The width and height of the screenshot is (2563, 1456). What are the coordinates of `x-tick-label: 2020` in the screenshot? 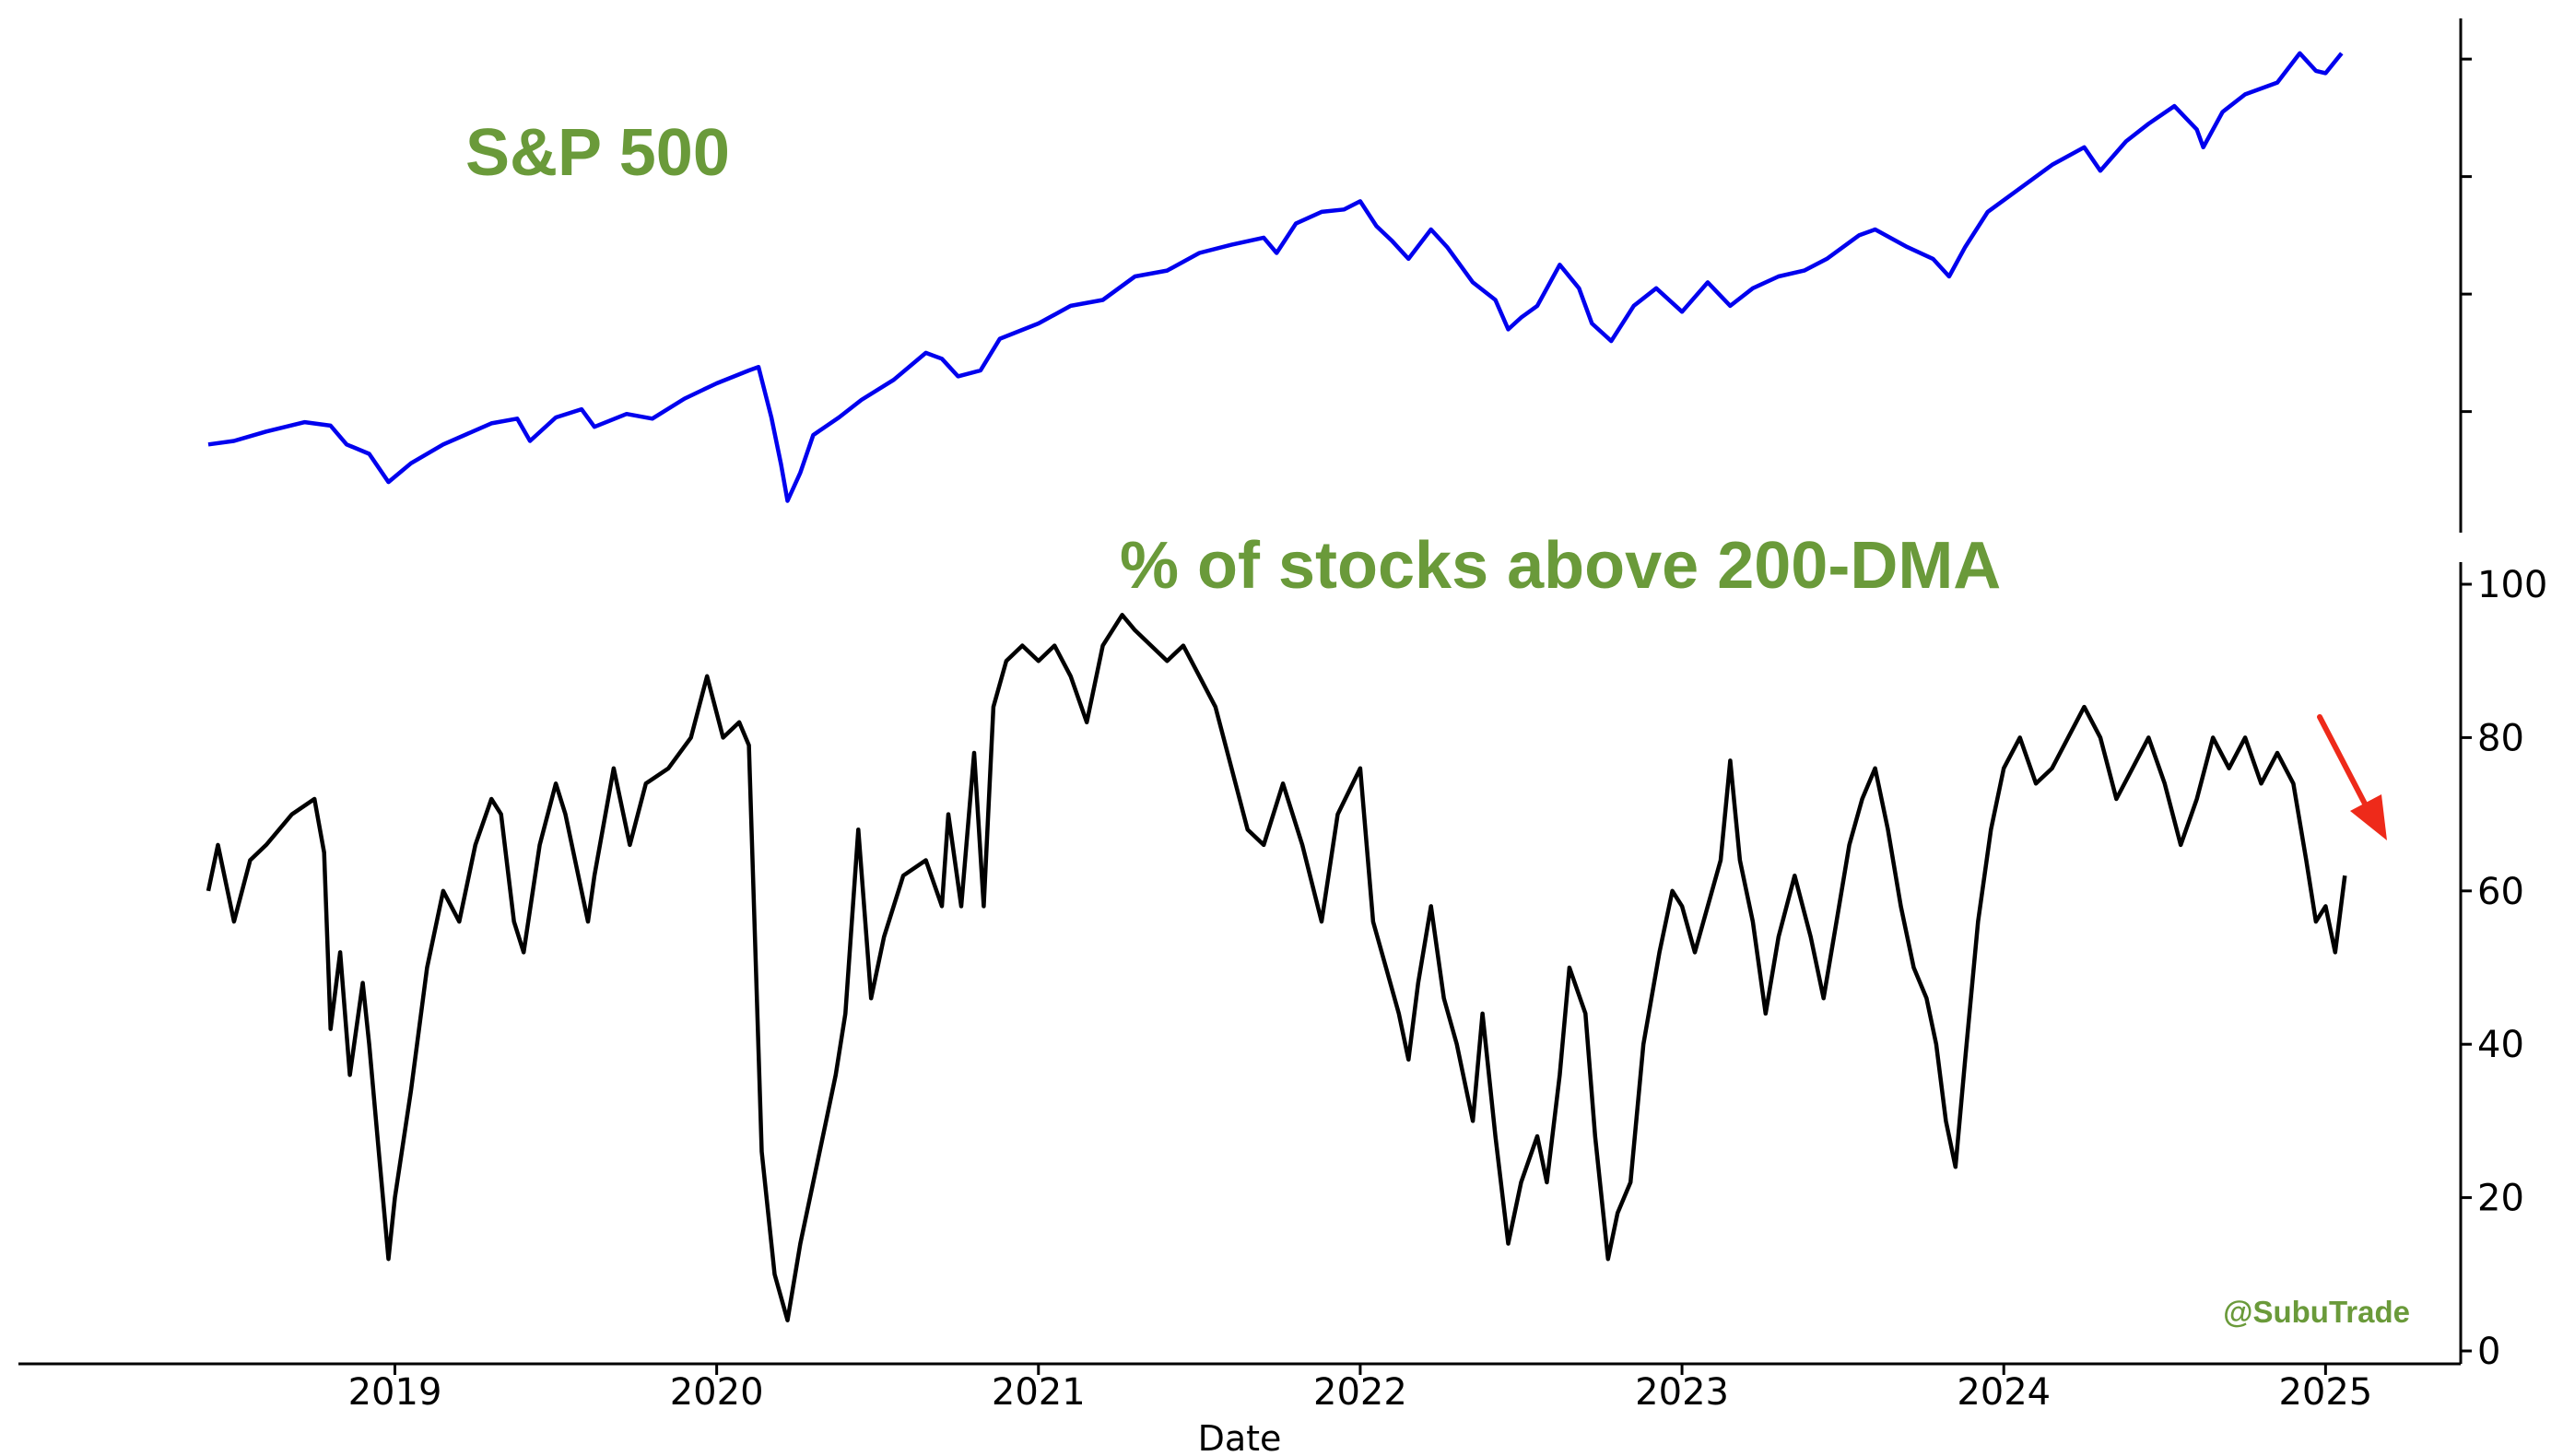 It's located at (717, 1392).